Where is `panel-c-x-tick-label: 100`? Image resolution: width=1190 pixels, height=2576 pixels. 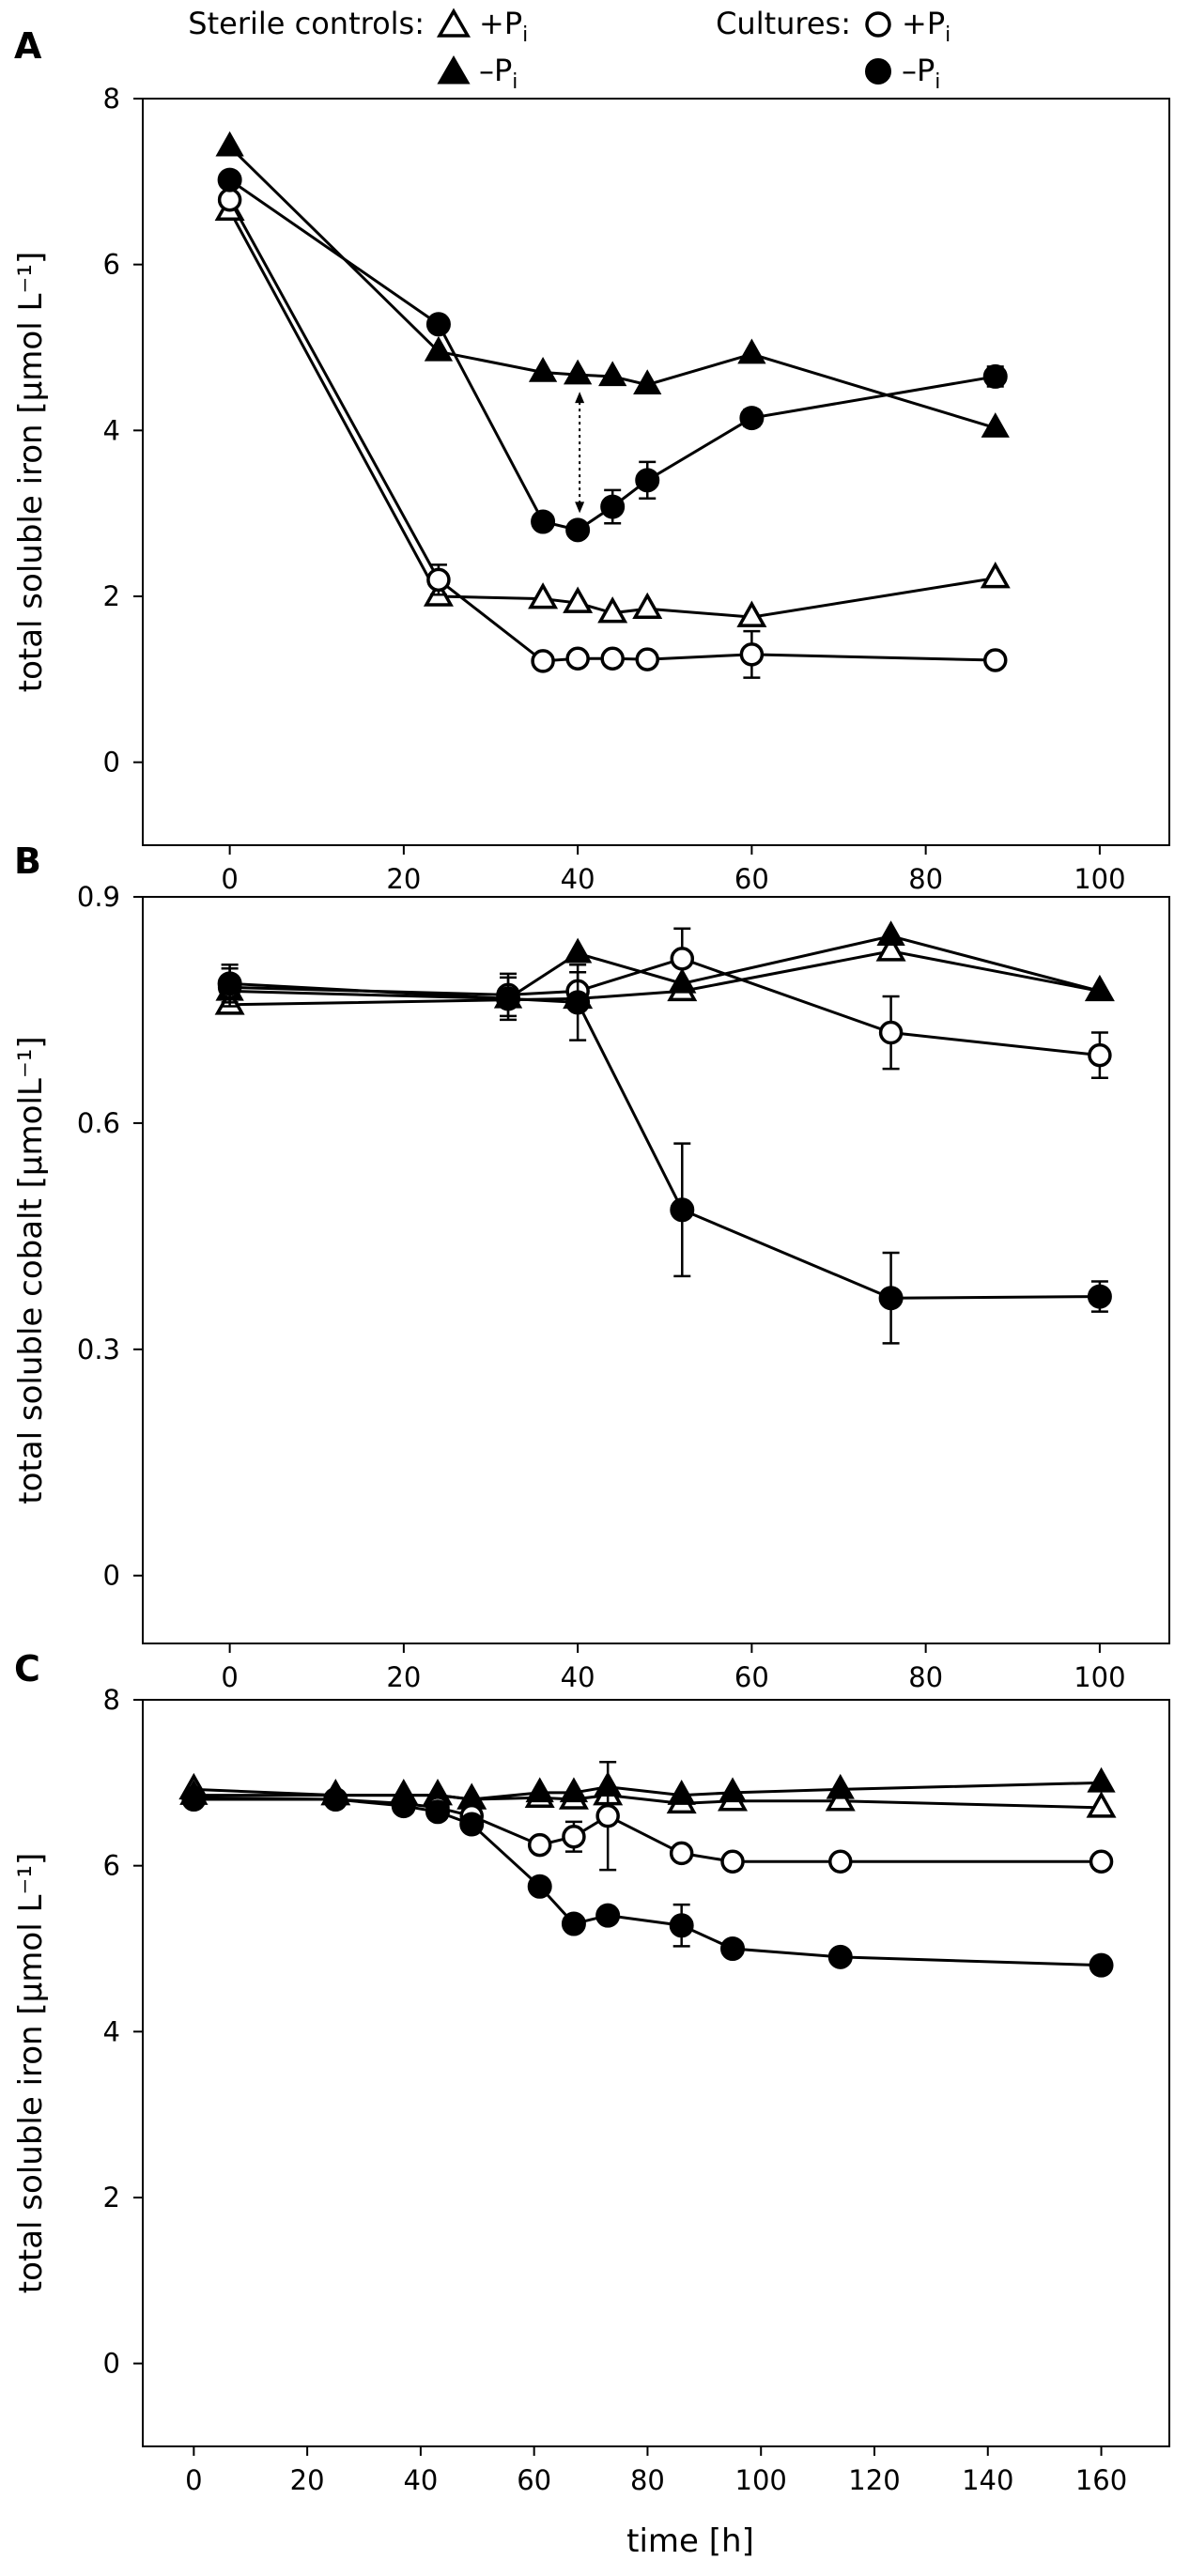
panel-c-x-tick-label: 100 is located at coordinates (761, 2480).